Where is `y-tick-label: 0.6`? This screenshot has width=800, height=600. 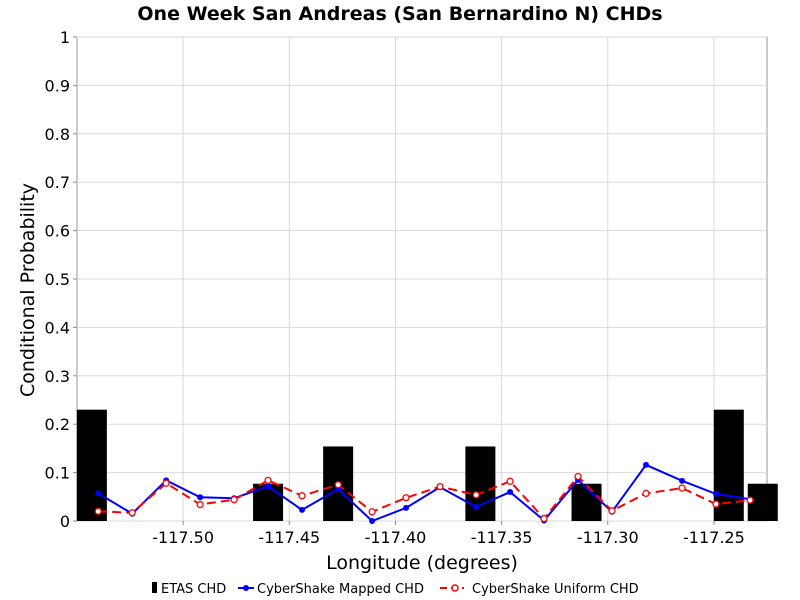
y-tick-label: 0.6 is located at coordinates (57, 231).